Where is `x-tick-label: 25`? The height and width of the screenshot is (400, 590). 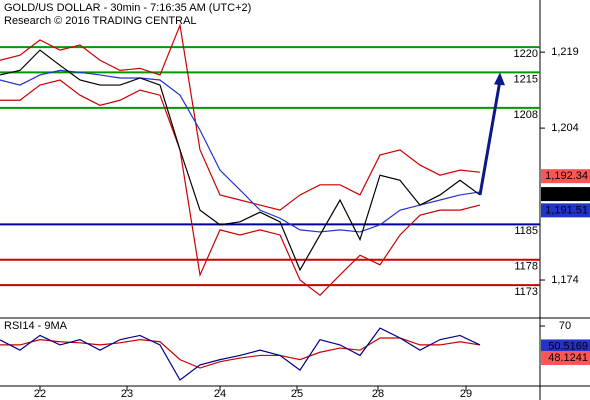
x-tick-label: 25 is located at coordinates (297, 394).